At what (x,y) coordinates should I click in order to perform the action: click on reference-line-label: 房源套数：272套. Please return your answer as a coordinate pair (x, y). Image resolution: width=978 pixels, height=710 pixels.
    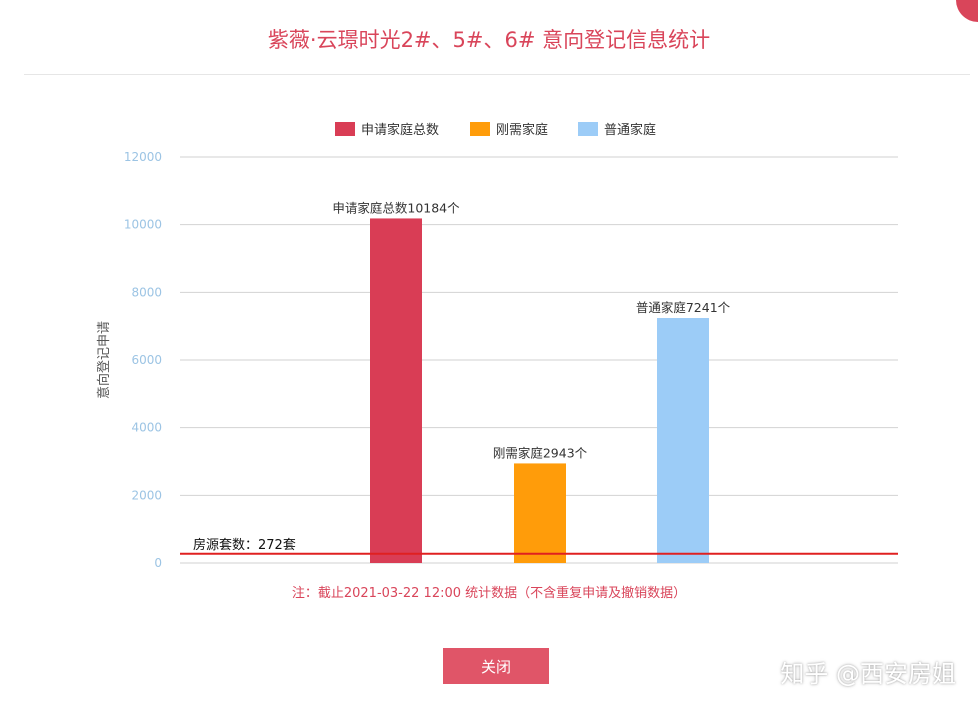
    Looking at the image, I should click on (244, 545).